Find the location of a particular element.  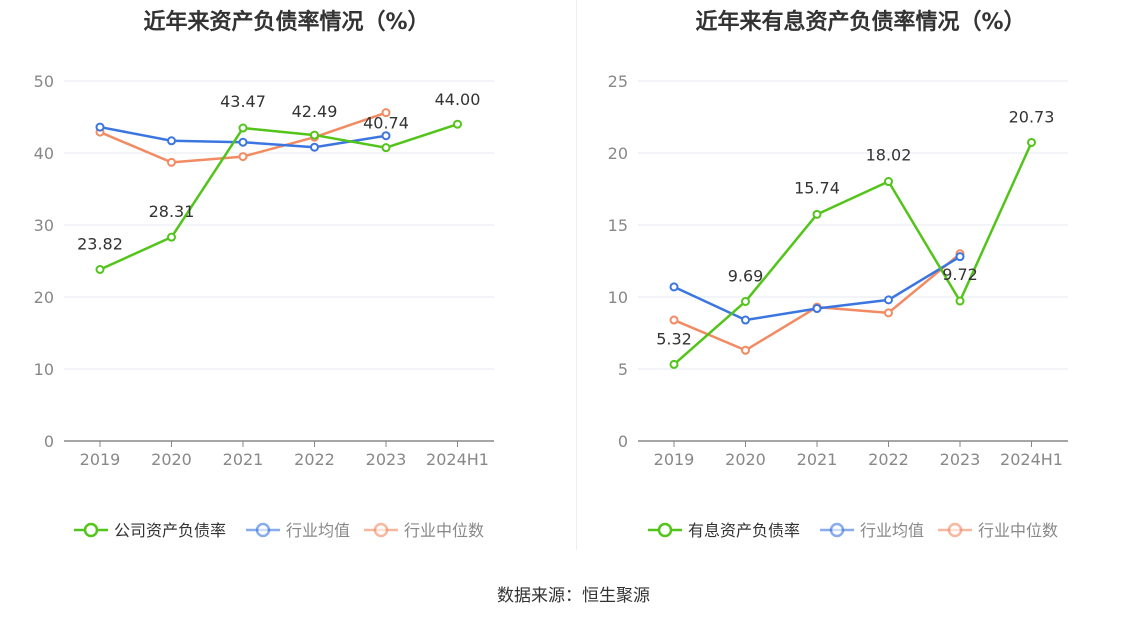

legend-label: 公司资产负债率 is located at coordinates (170, 530).